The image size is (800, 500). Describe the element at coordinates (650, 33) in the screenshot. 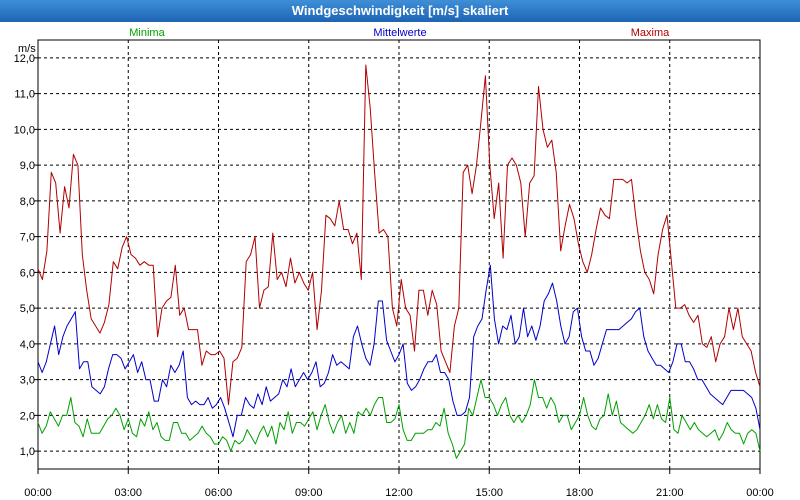

I see `legend-maxima: Maxima` at that location.